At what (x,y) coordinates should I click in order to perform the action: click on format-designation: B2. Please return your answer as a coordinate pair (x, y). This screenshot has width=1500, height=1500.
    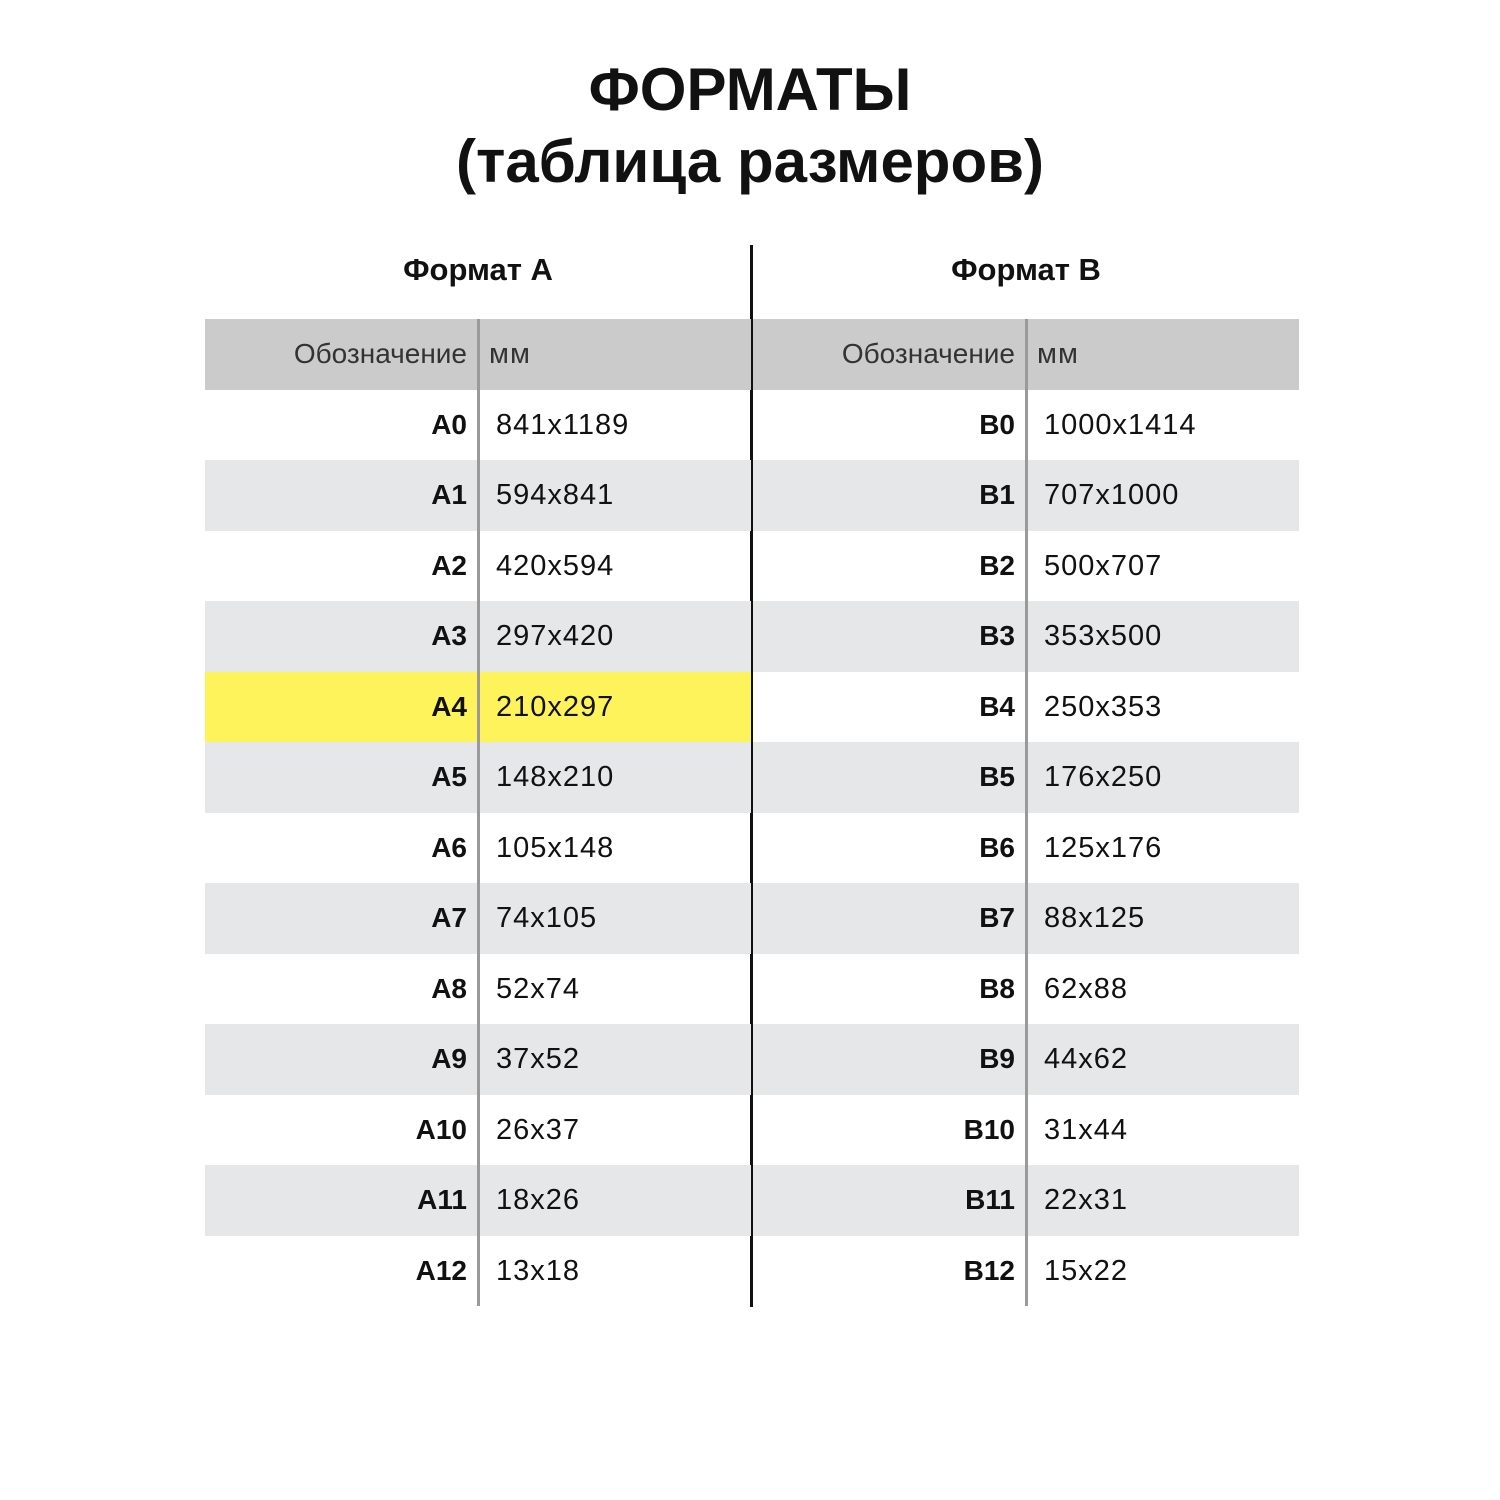
    Looking at the image, I should click on (997, 565).